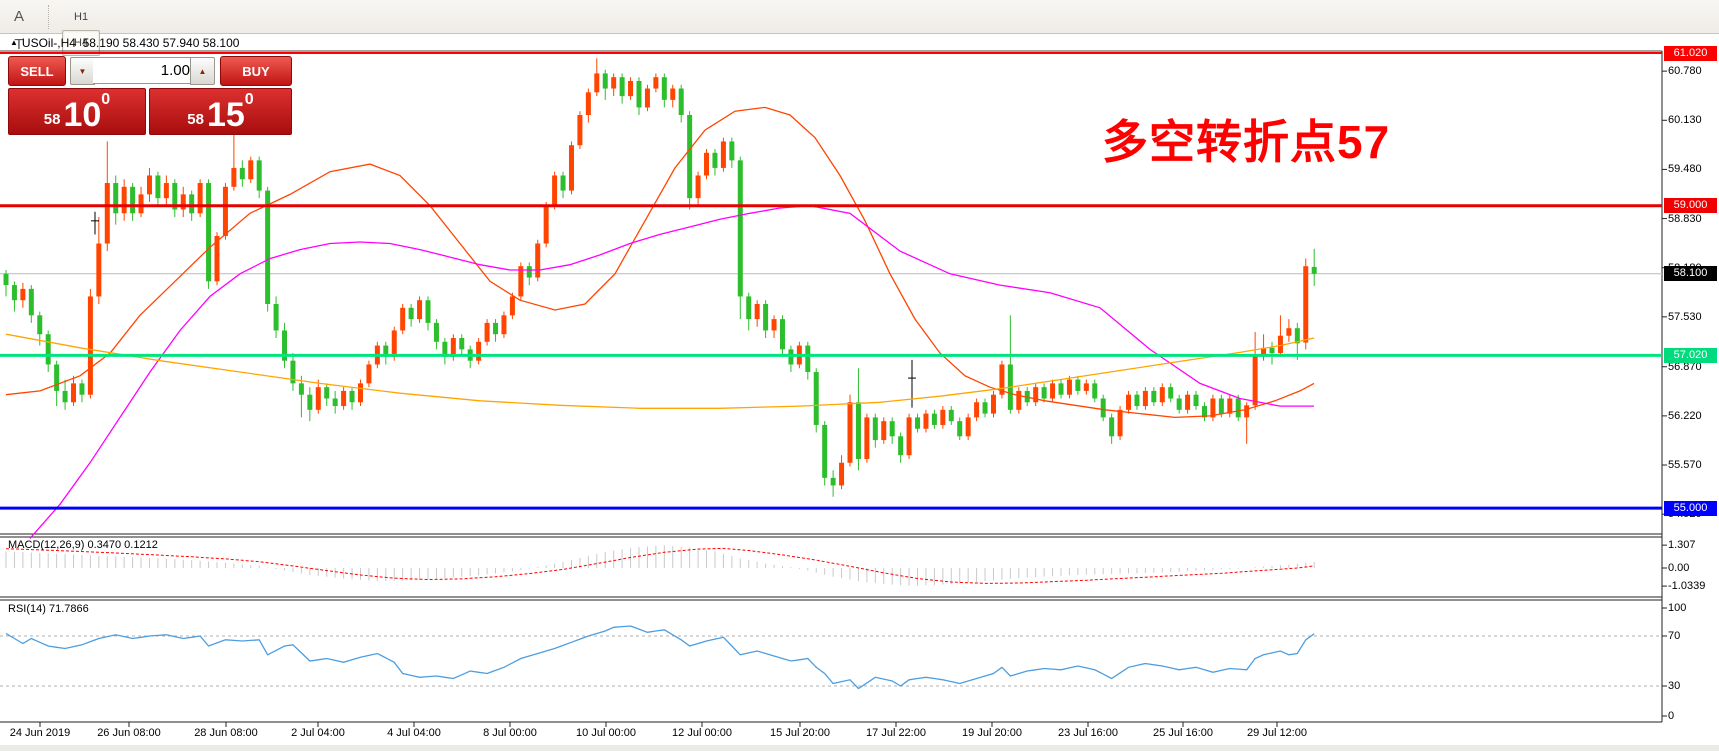 This screenshot has width=1719, height=751. What do you see at coordinates (48, 609) in the screenshot?
I see `rsi-label: RSI(14) 71.7866` at bounding box center [48, 609].